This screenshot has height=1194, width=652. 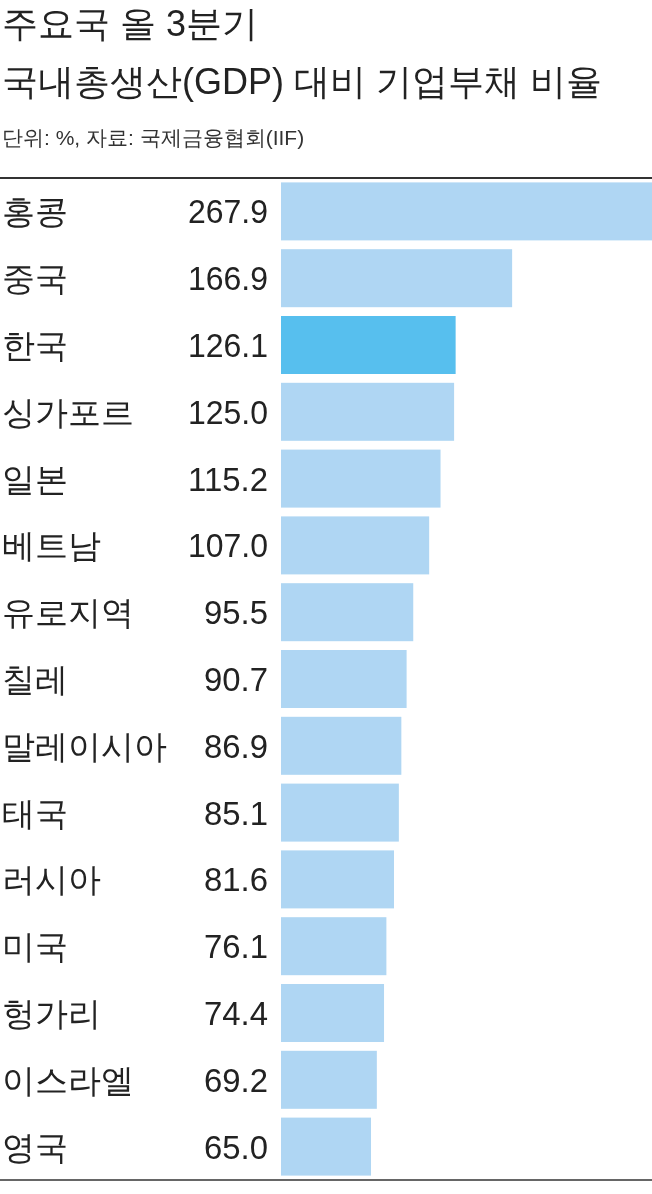 What do you see at coordinates (35, 479) in the screenshot?
I see `y-tick-label: 일본` at bounding box center [35, 479].